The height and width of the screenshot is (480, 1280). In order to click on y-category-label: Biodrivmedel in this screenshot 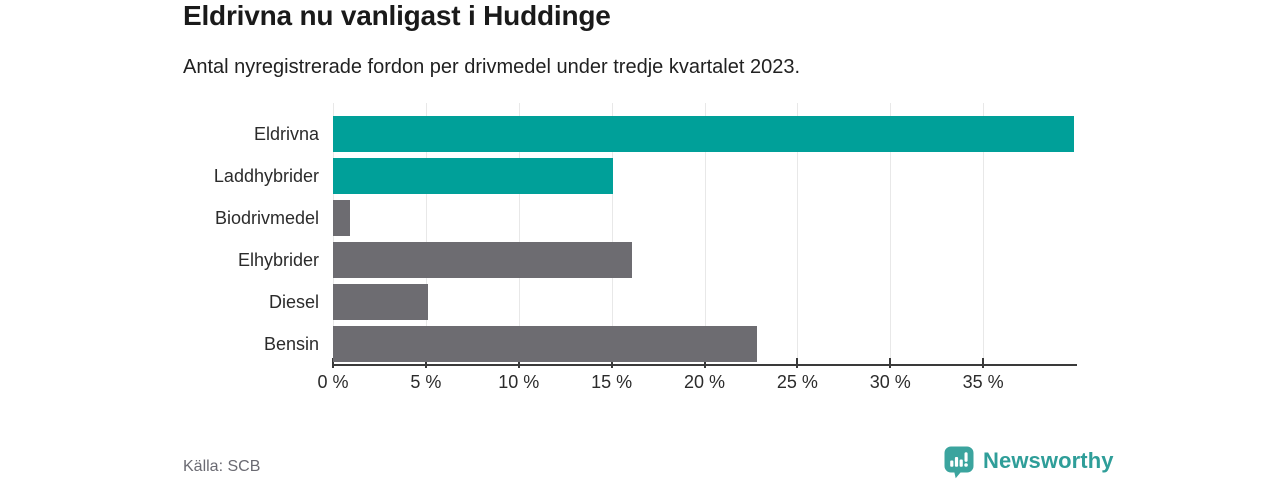, I will do `click(266, 218)`.